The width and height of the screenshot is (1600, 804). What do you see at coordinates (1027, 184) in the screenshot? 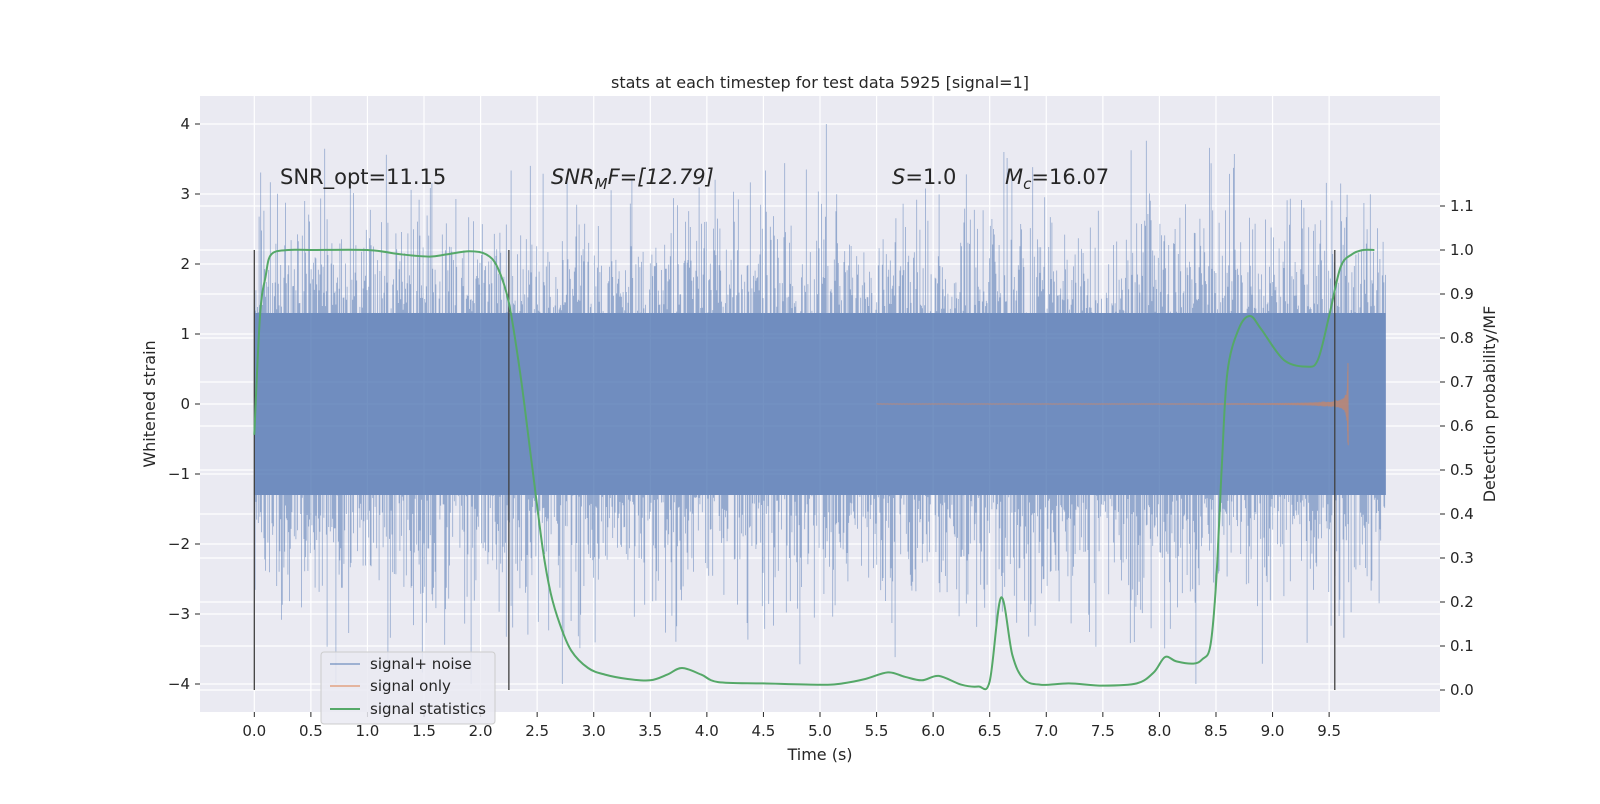
I see `annotation-mc-sub: c` at bounding box center [1027, 184].